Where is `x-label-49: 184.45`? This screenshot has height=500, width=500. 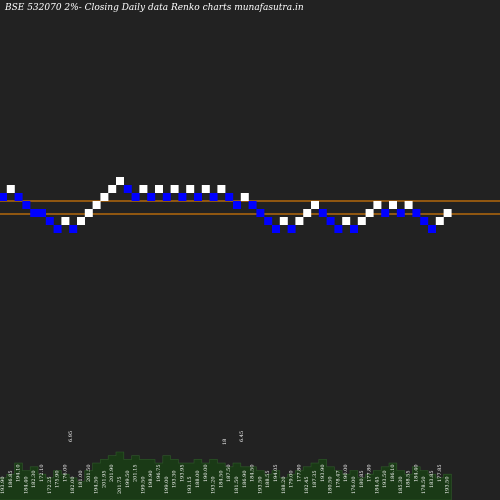
x-label-49: 184.45 is located at coordinates (377, 486).